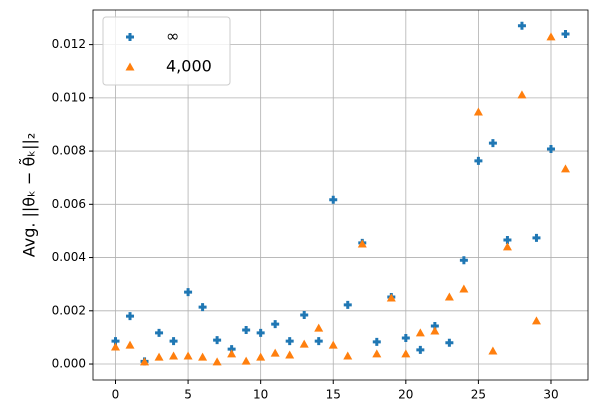 This screenshot has width=598, height=413. What do you see at coordinates (69, 151) in the screenshot?
I see `y-tick-label: 0.008` at bounding box center [69, 151].